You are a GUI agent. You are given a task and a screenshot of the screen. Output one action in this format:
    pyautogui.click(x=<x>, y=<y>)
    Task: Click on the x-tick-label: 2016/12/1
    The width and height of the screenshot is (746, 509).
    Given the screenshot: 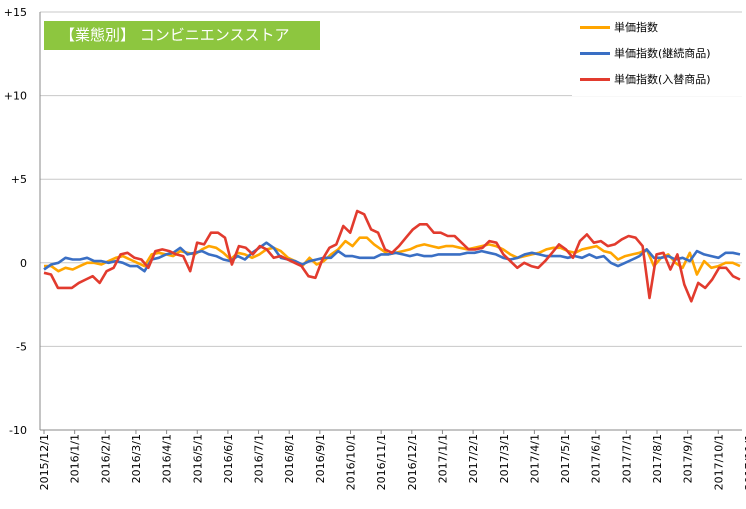 What is the action you would take?
    pyautogui.click(x=412, y=462)
    